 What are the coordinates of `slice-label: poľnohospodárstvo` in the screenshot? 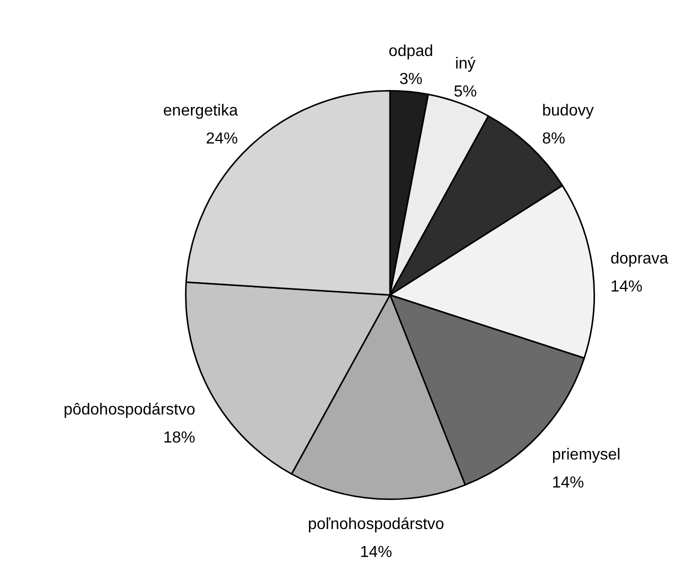 It's located at (376, 525).